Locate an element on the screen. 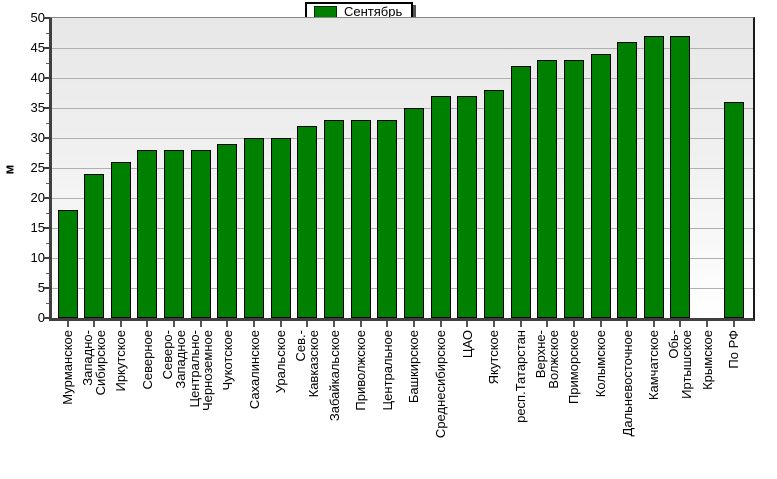 This screenshot has height=479, width=777. x-category-label: респ.Татарстан is located at coordinates (521, 376).